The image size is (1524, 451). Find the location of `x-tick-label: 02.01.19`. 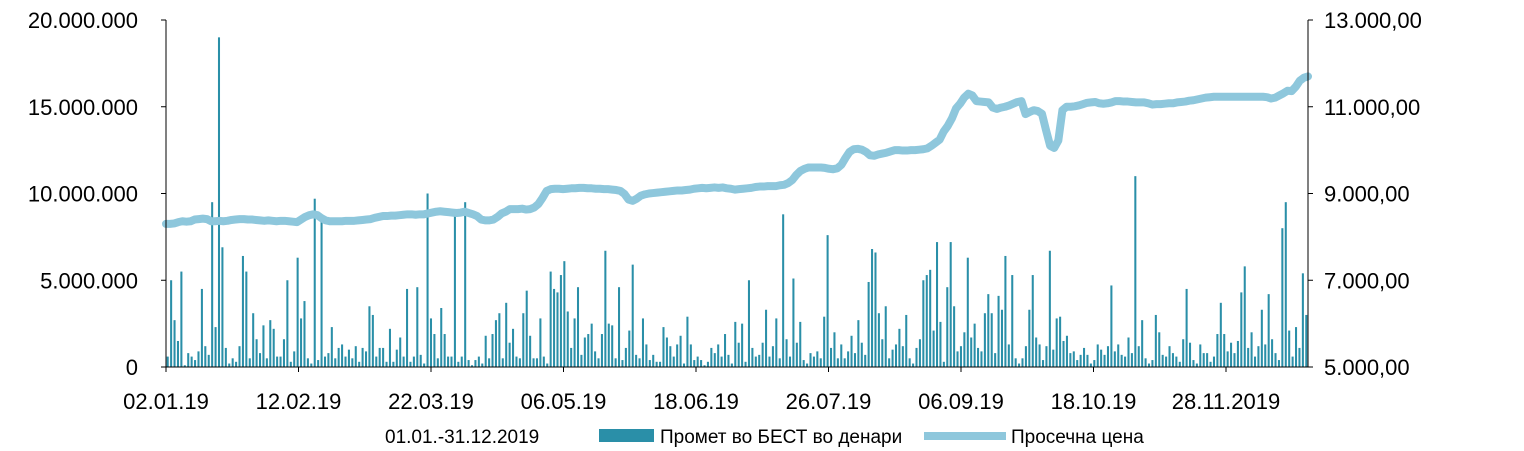

x-tick-label: 02.01.19 is located at coordinates (166, 401).